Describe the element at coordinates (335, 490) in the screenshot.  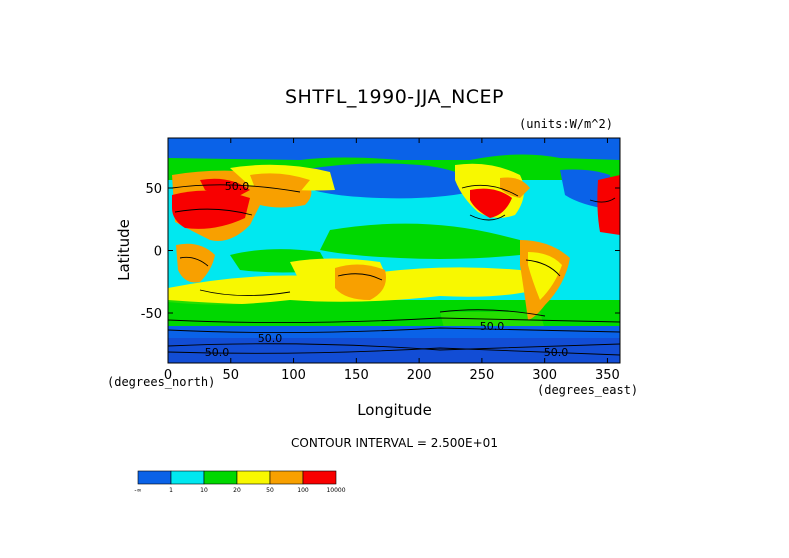
I see `colorbar-label: 10000` at that location.